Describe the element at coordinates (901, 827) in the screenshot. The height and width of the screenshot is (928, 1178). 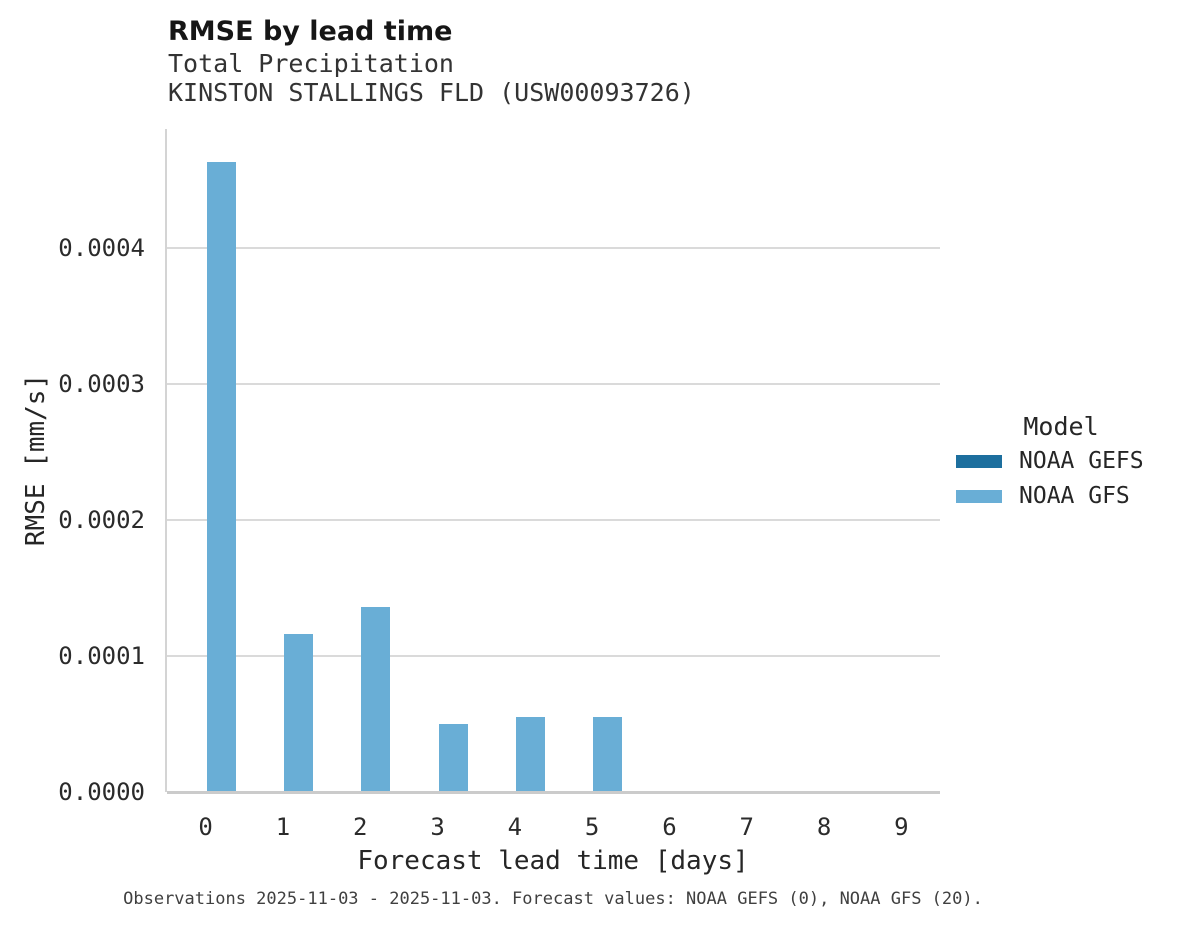
I see `x-tick-label: 9` at that location.